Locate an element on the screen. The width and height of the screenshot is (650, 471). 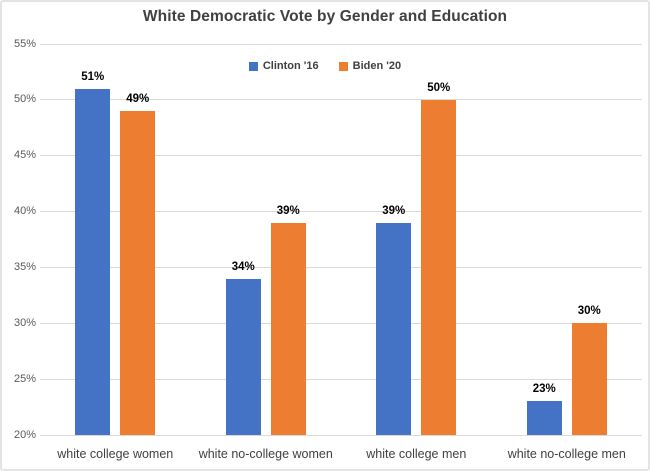
legend-label: Clinton '16 is located at coordinates (290, 66).